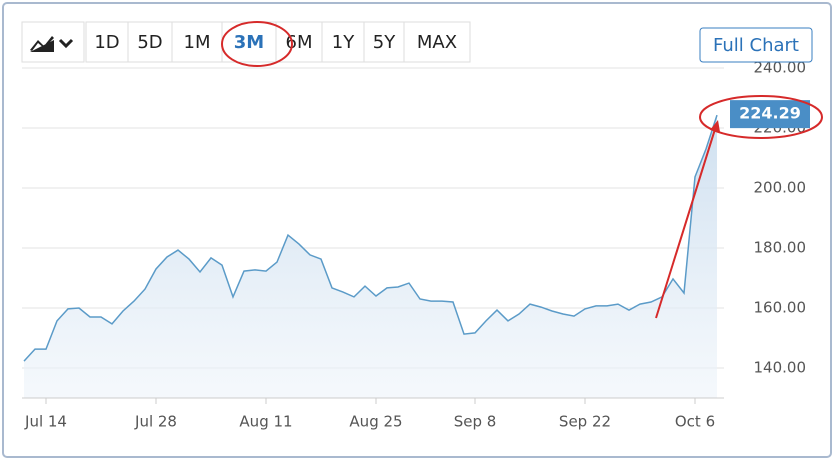  What do you see at coordinates (66, 43) in the screenshot?
I see `dropdown-icon` at bounding box center [66, 43].